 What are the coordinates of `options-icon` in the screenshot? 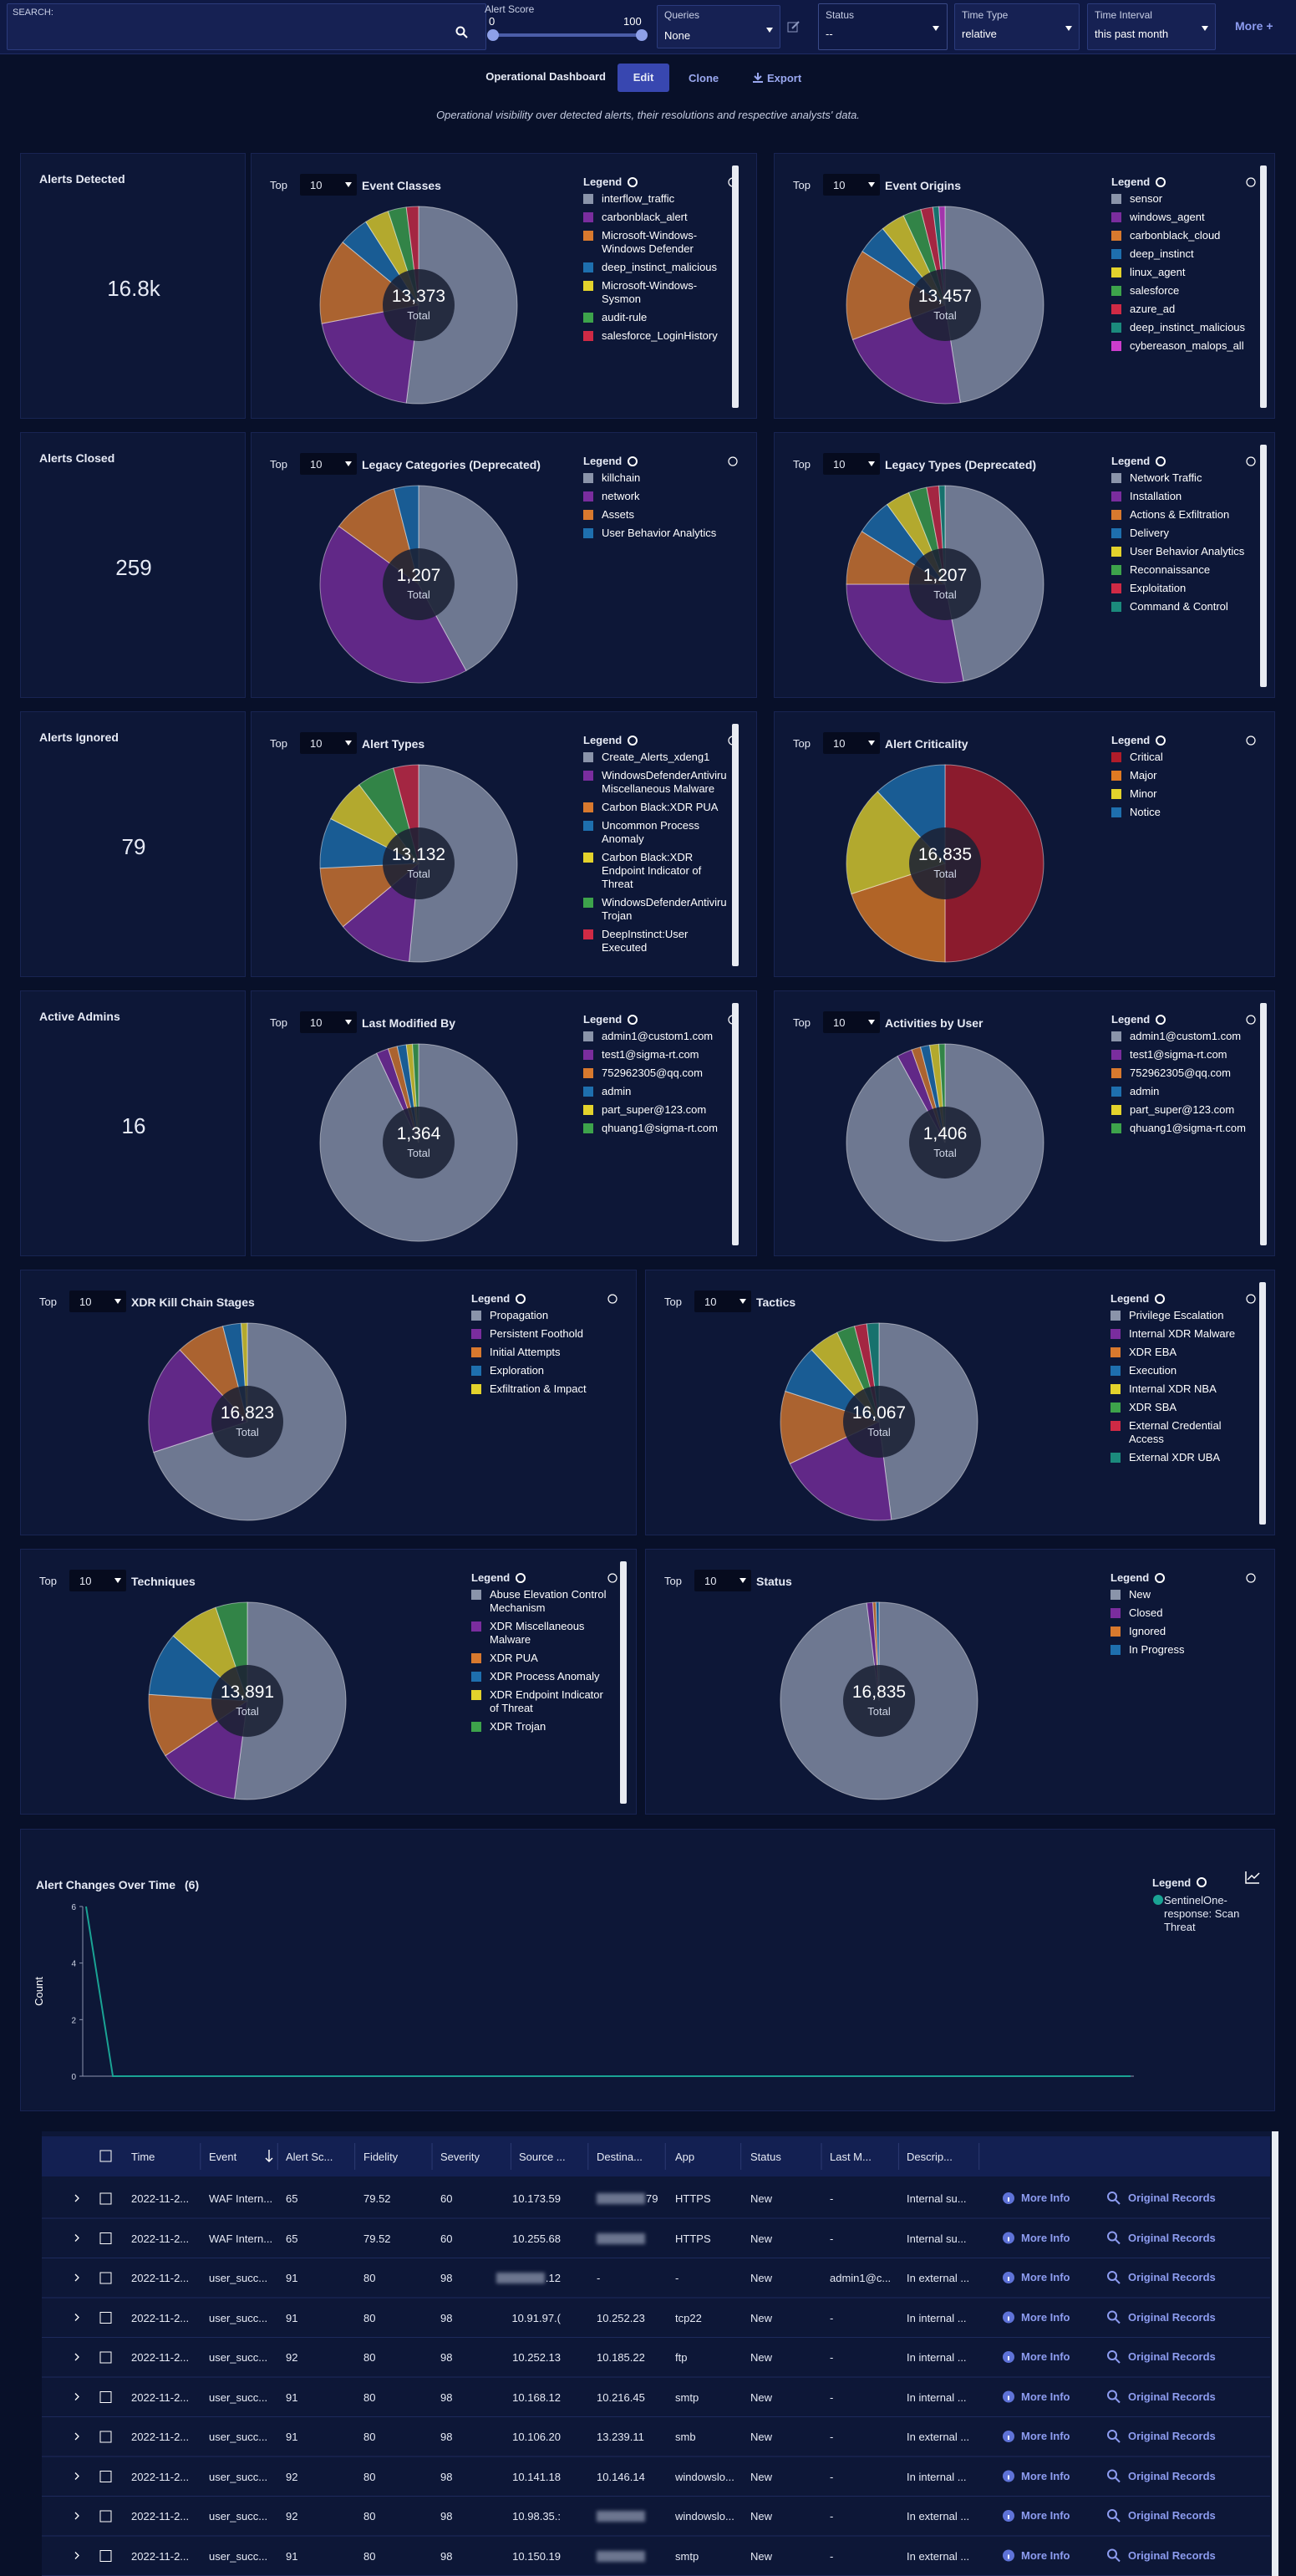 It's located at (1251, 1578).